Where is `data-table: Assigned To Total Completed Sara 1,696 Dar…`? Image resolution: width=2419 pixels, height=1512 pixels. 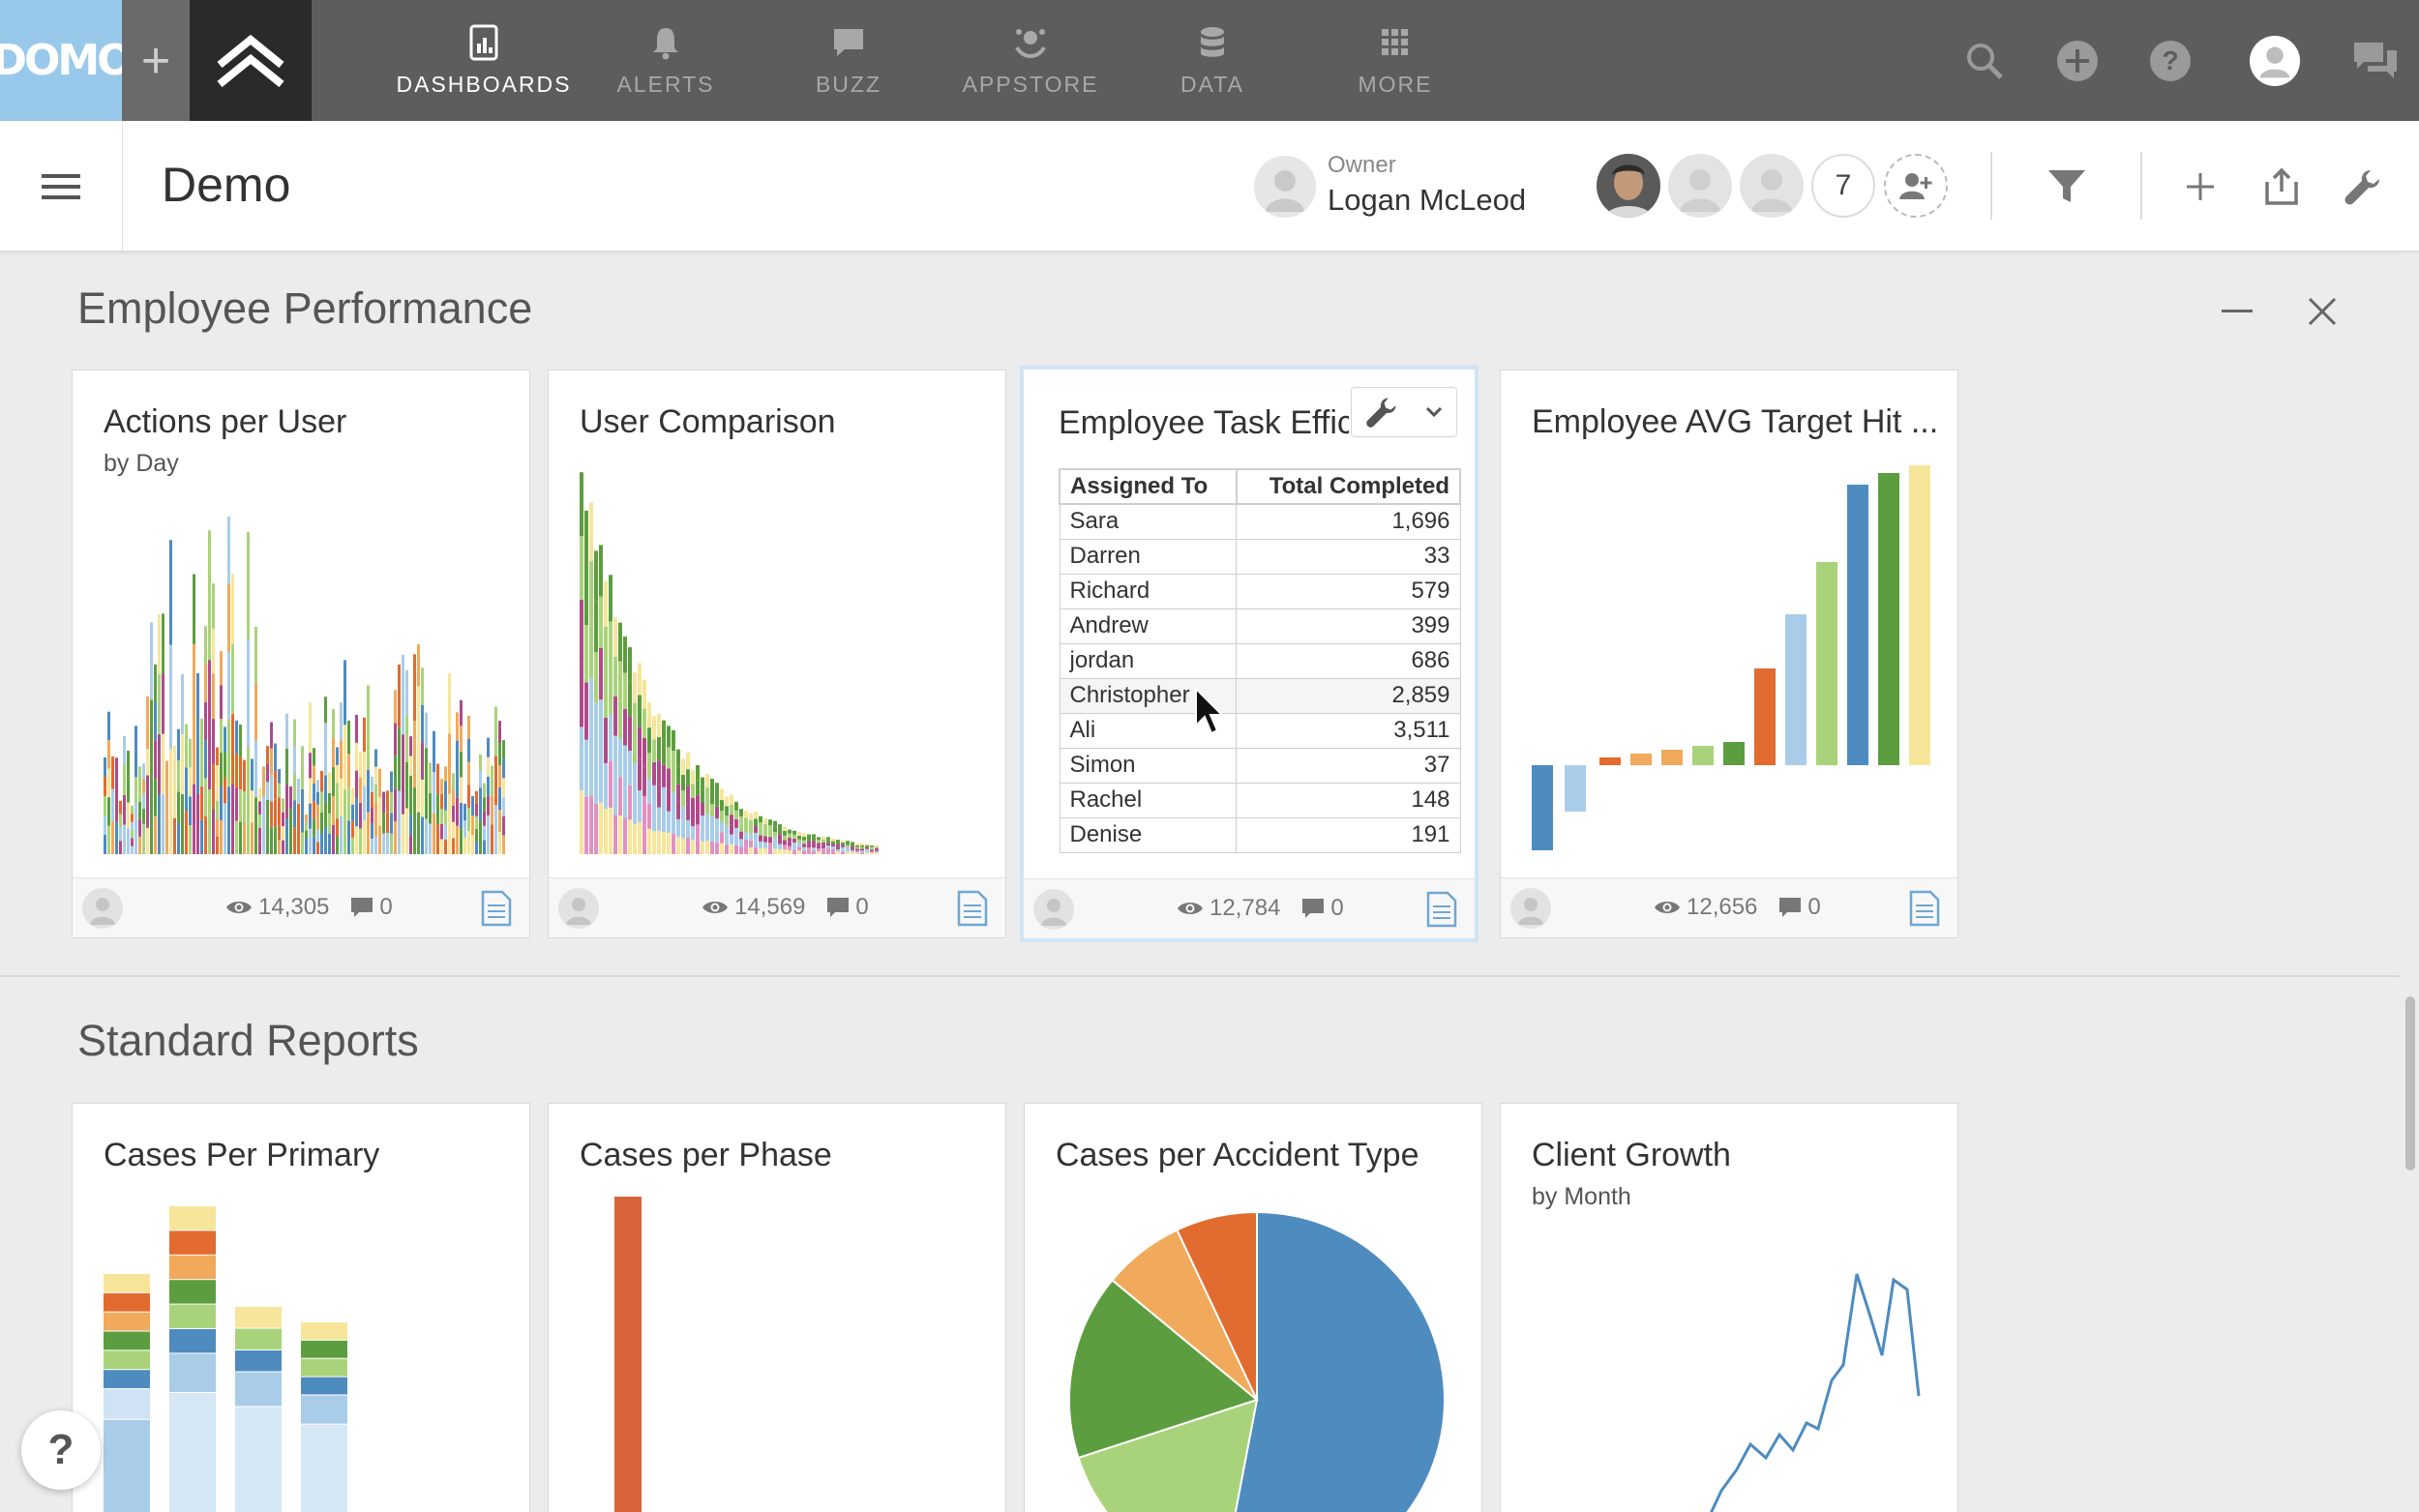 data-table: Assigned To Total Completed Sara 1,696 Dar… is located at coordinates (1260, 660).